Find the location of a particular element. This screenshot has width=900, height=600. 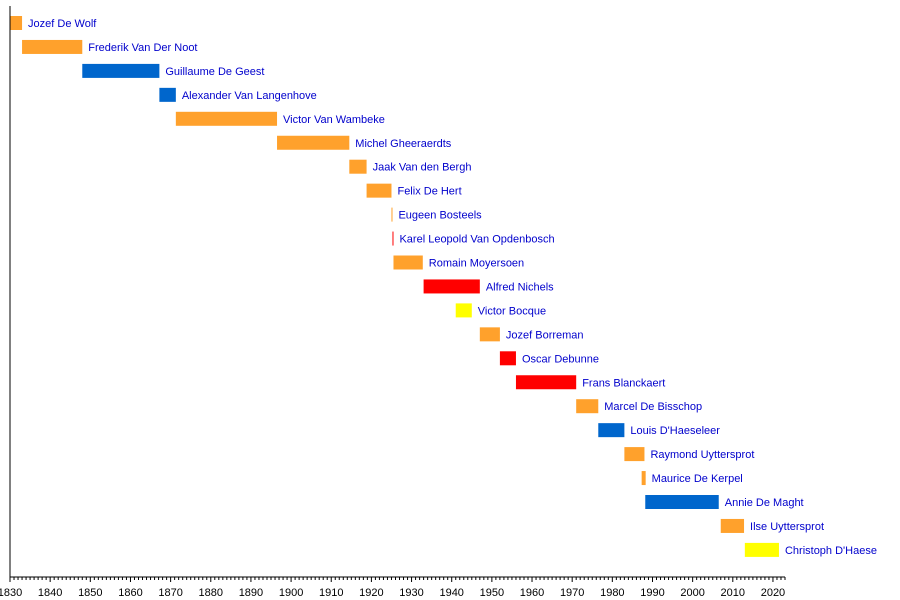

mayor-label: Eugeen Bosteels is located at coordinates (440, 216).